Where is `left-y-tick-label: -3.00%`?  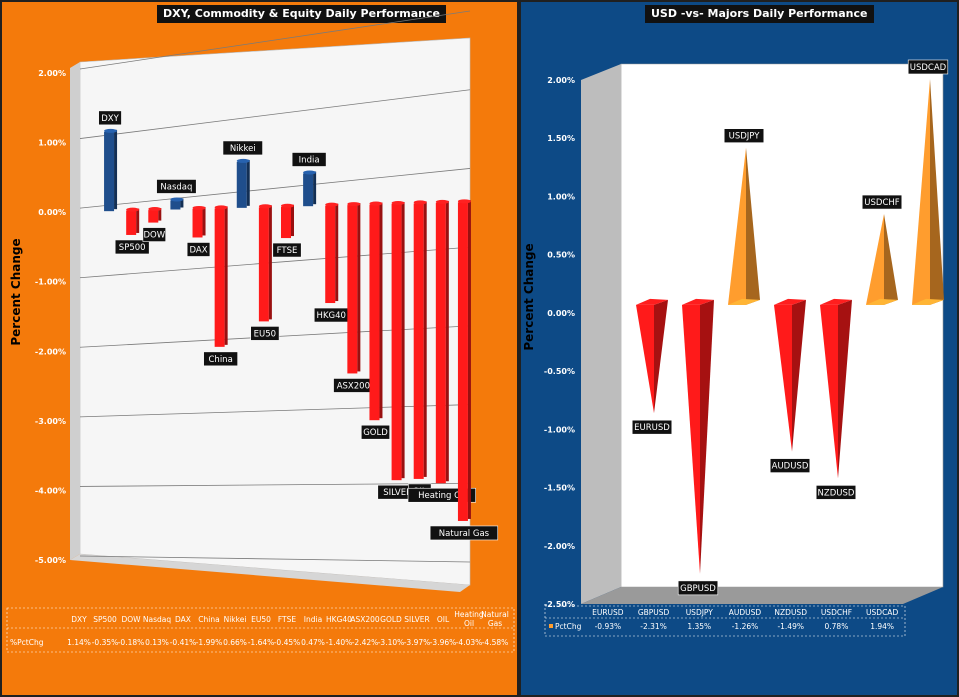
left-y-tick-label: -3.00% is located at coordinates (50, 421).